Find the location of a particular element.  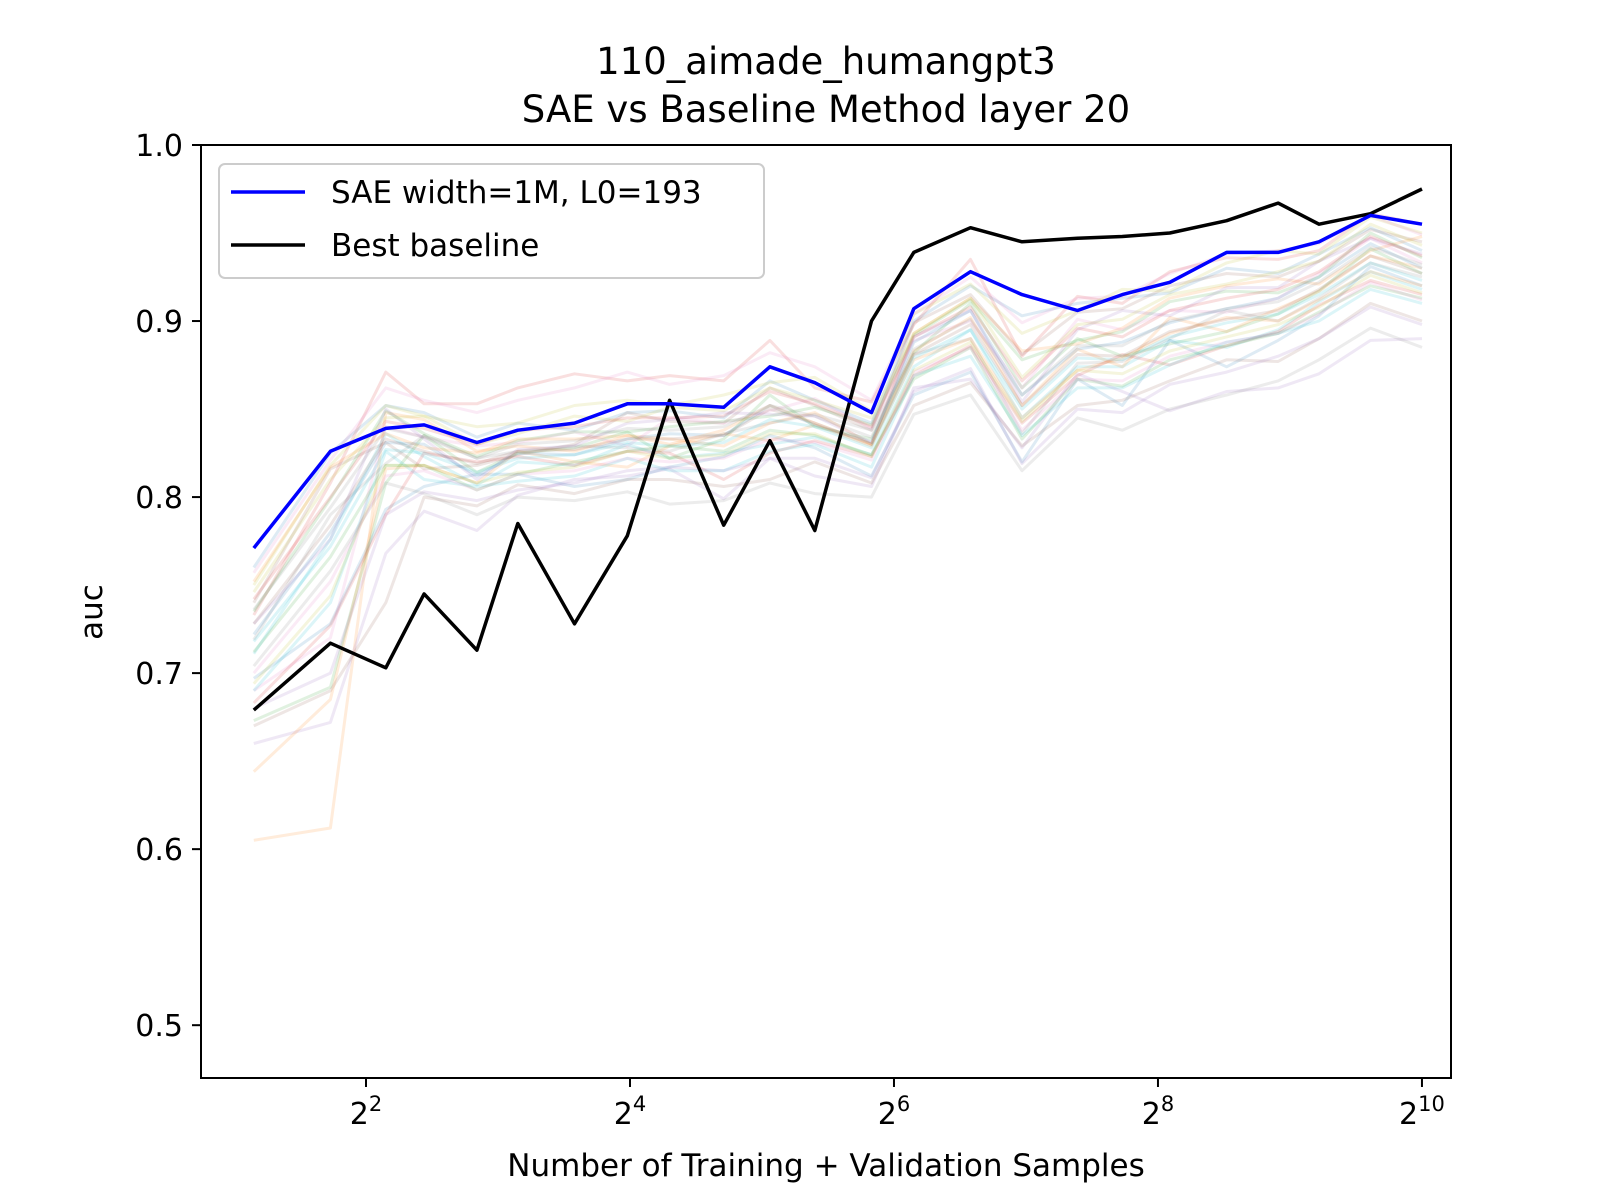

legend-label-baseline: Best baseline is located at coordinates (435, 246).